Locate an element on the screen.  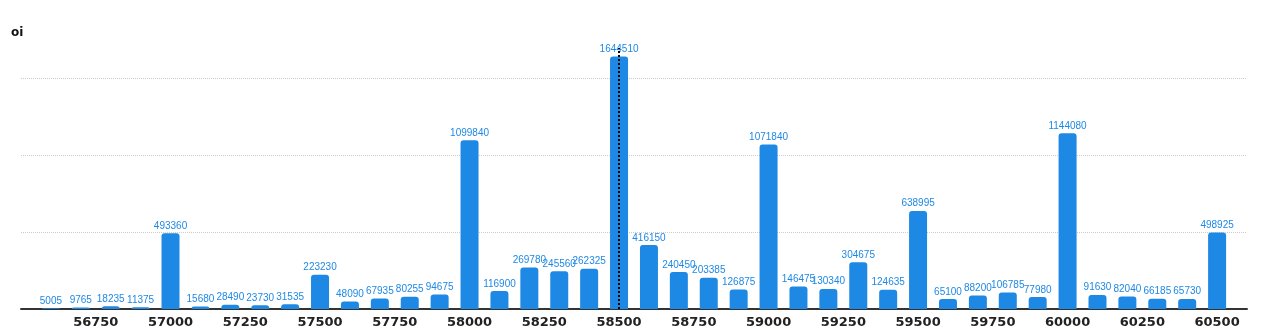
data-label: 23730 is located at coordinates (260, 297).